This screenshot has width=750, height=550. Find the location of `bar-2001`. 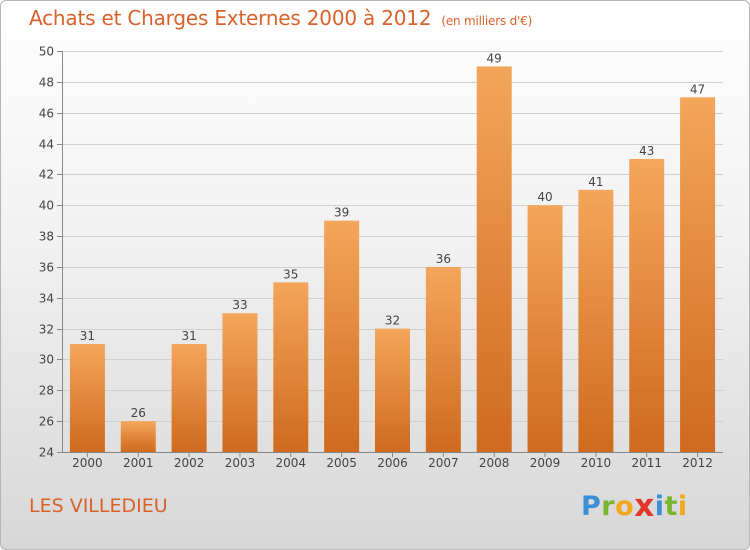

bar-2001 is located at coordinates (138, 436).